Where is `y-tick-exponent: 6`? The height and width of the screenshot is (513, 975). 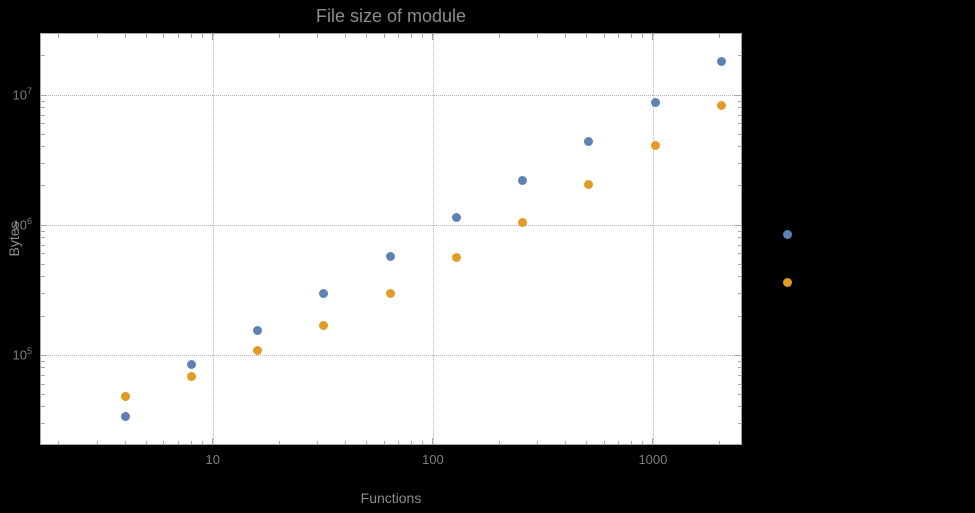 y-tick-exponent: 6 is located at coordinates (29, 221).